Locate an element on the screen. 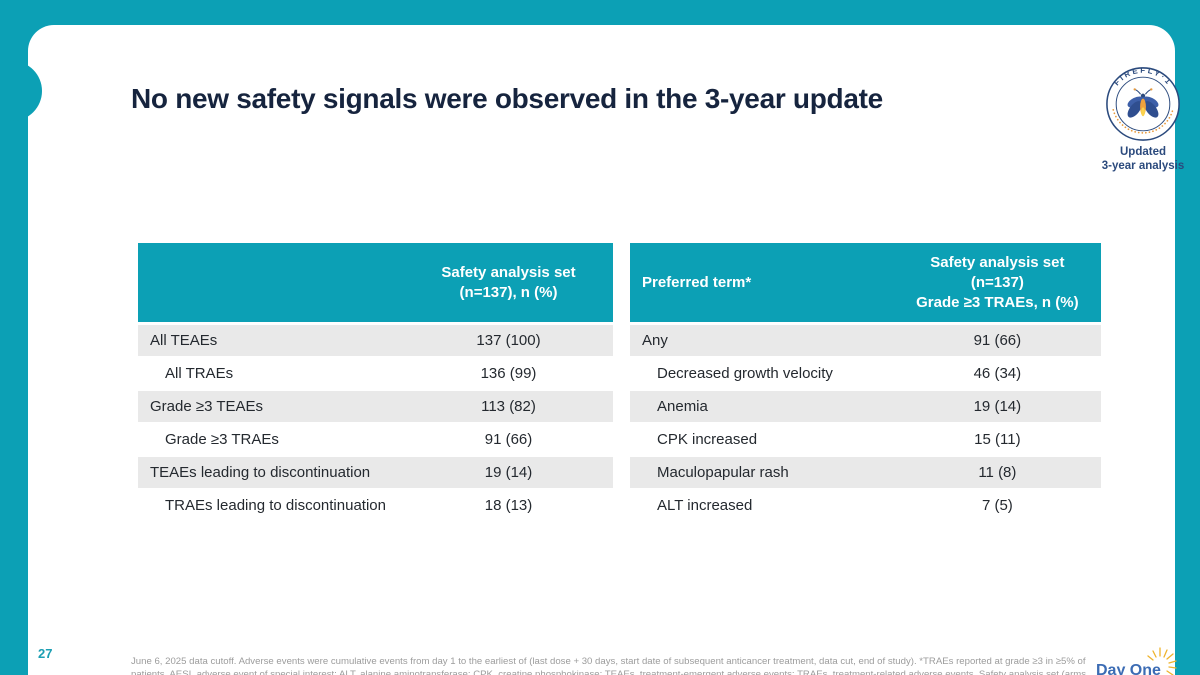 This screenshot has width=1200, height=675. row-label: Grade ≥3 TEAEs is located at coordinates (207, 406).